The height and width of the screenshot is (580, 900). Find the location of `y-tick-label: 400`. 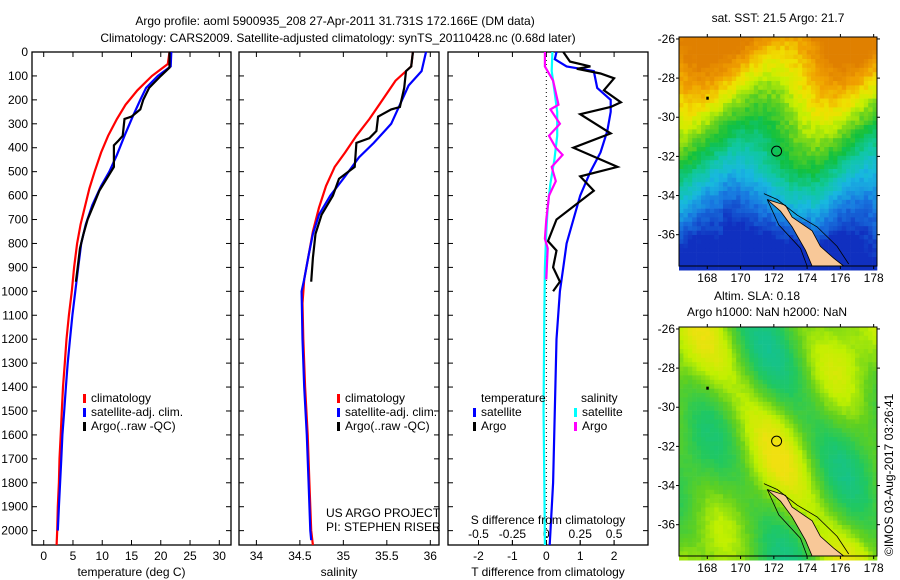

y-tick-label: 400 is located at coordinates (18, 148).